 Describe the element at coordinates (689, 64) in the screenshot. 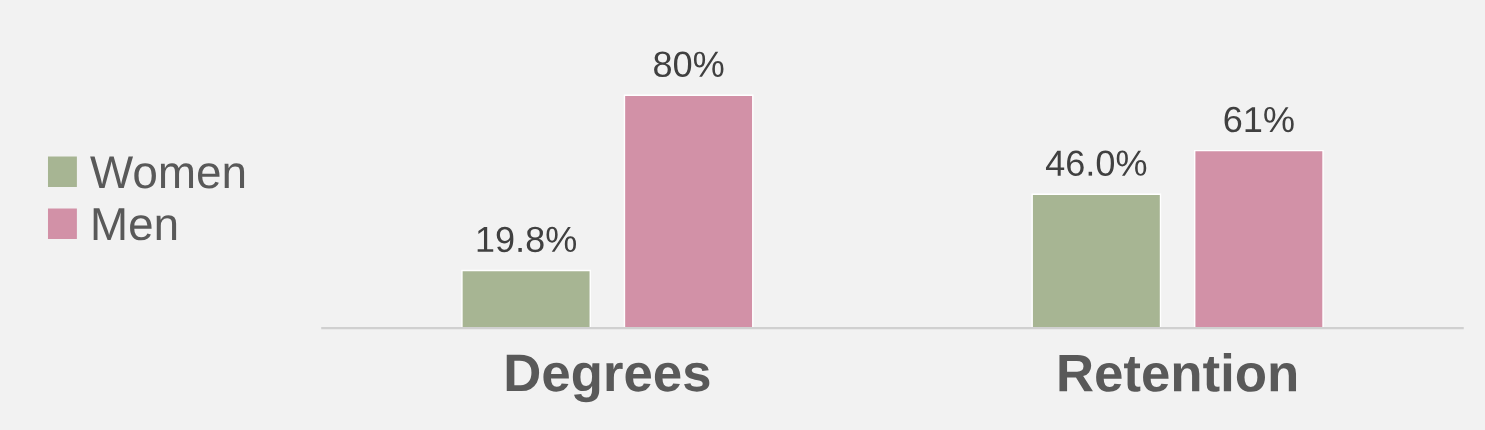

I see `data-label: 80%` at that location.